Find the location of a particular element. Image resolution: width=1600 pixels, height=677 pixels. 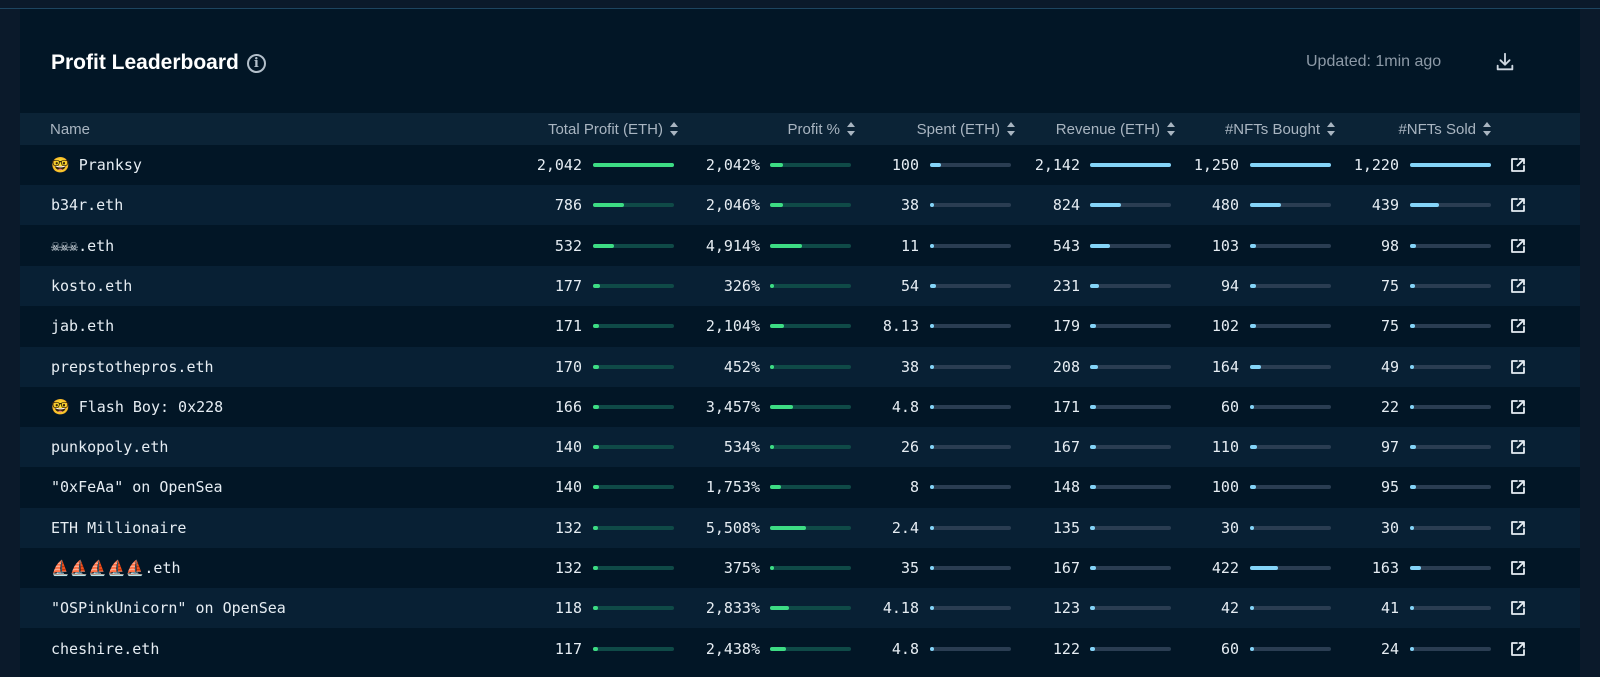

nfts-bought-value: 422 is located at coordinates (1225, 568).